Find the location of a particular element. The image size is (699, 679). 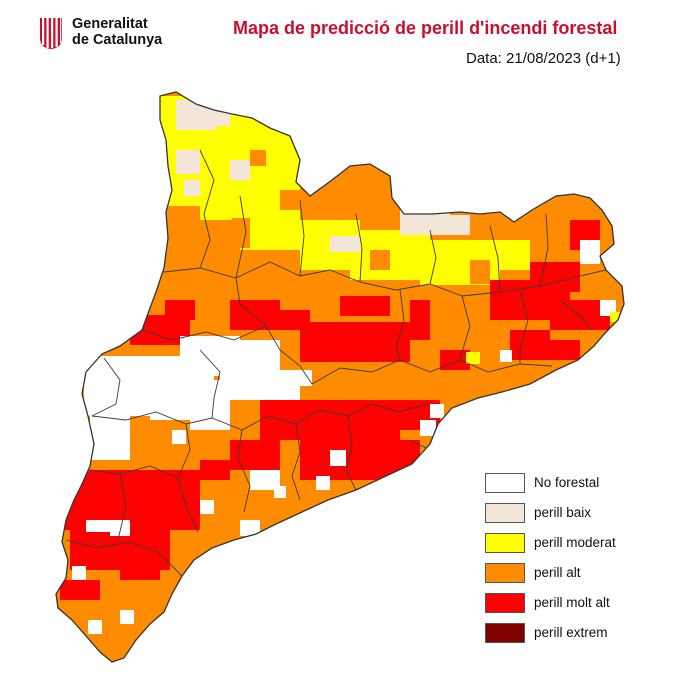

legend-item-no-forestal: No forestal is located at coordinates (585, 484).